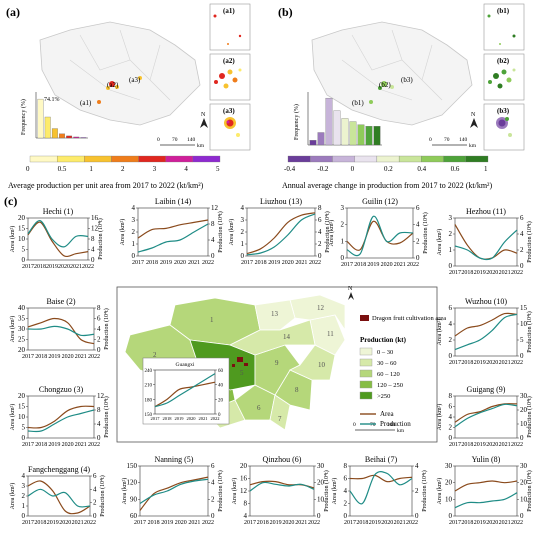 This screenshot has height=542, width=550. Describe the element at coordinates (113, 85) in the screenshot. I see `region-label-a2: (a2)` at that location.